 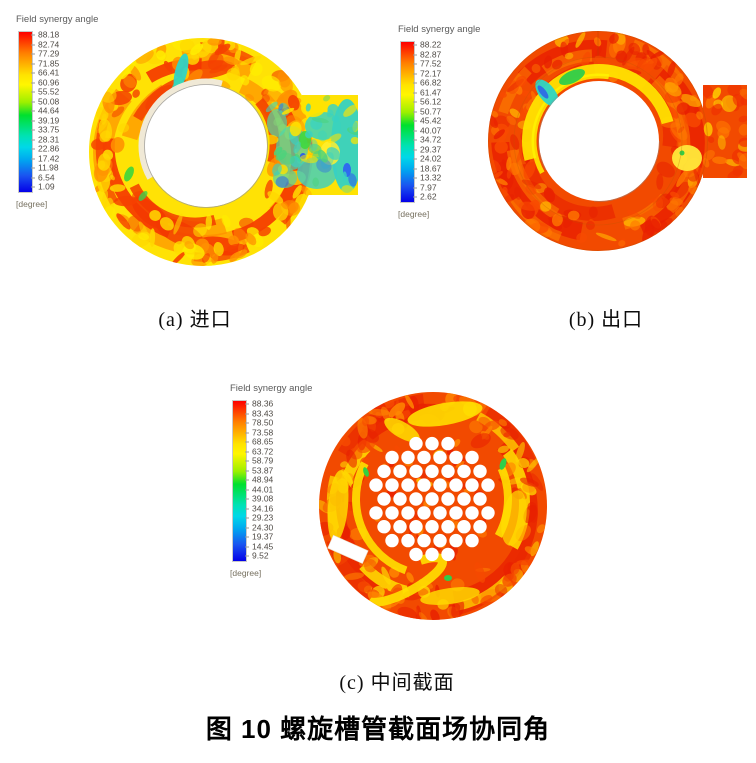 I want to click on legend-tick: 29.23, so click(x=259, y=518).